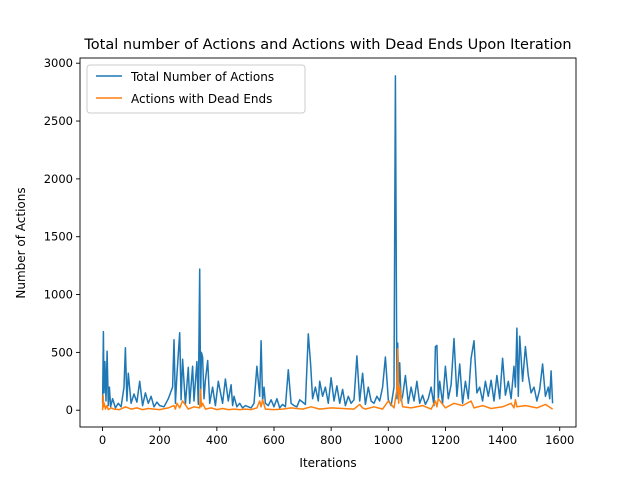  Describe the element at coordinates (202, 77) in the screenshot. I see `legend-label-total: Total Number of Actions` at that location.